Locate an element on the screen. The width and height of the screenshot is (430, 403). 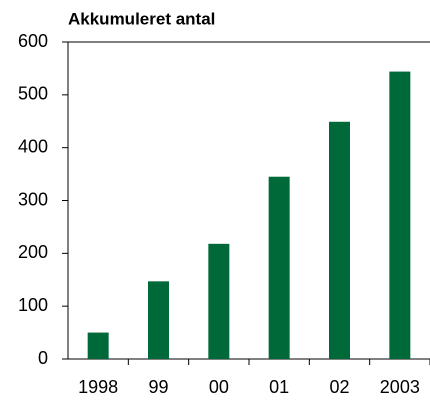
y-tick-label: 600 is located at coordinates (33, 41).